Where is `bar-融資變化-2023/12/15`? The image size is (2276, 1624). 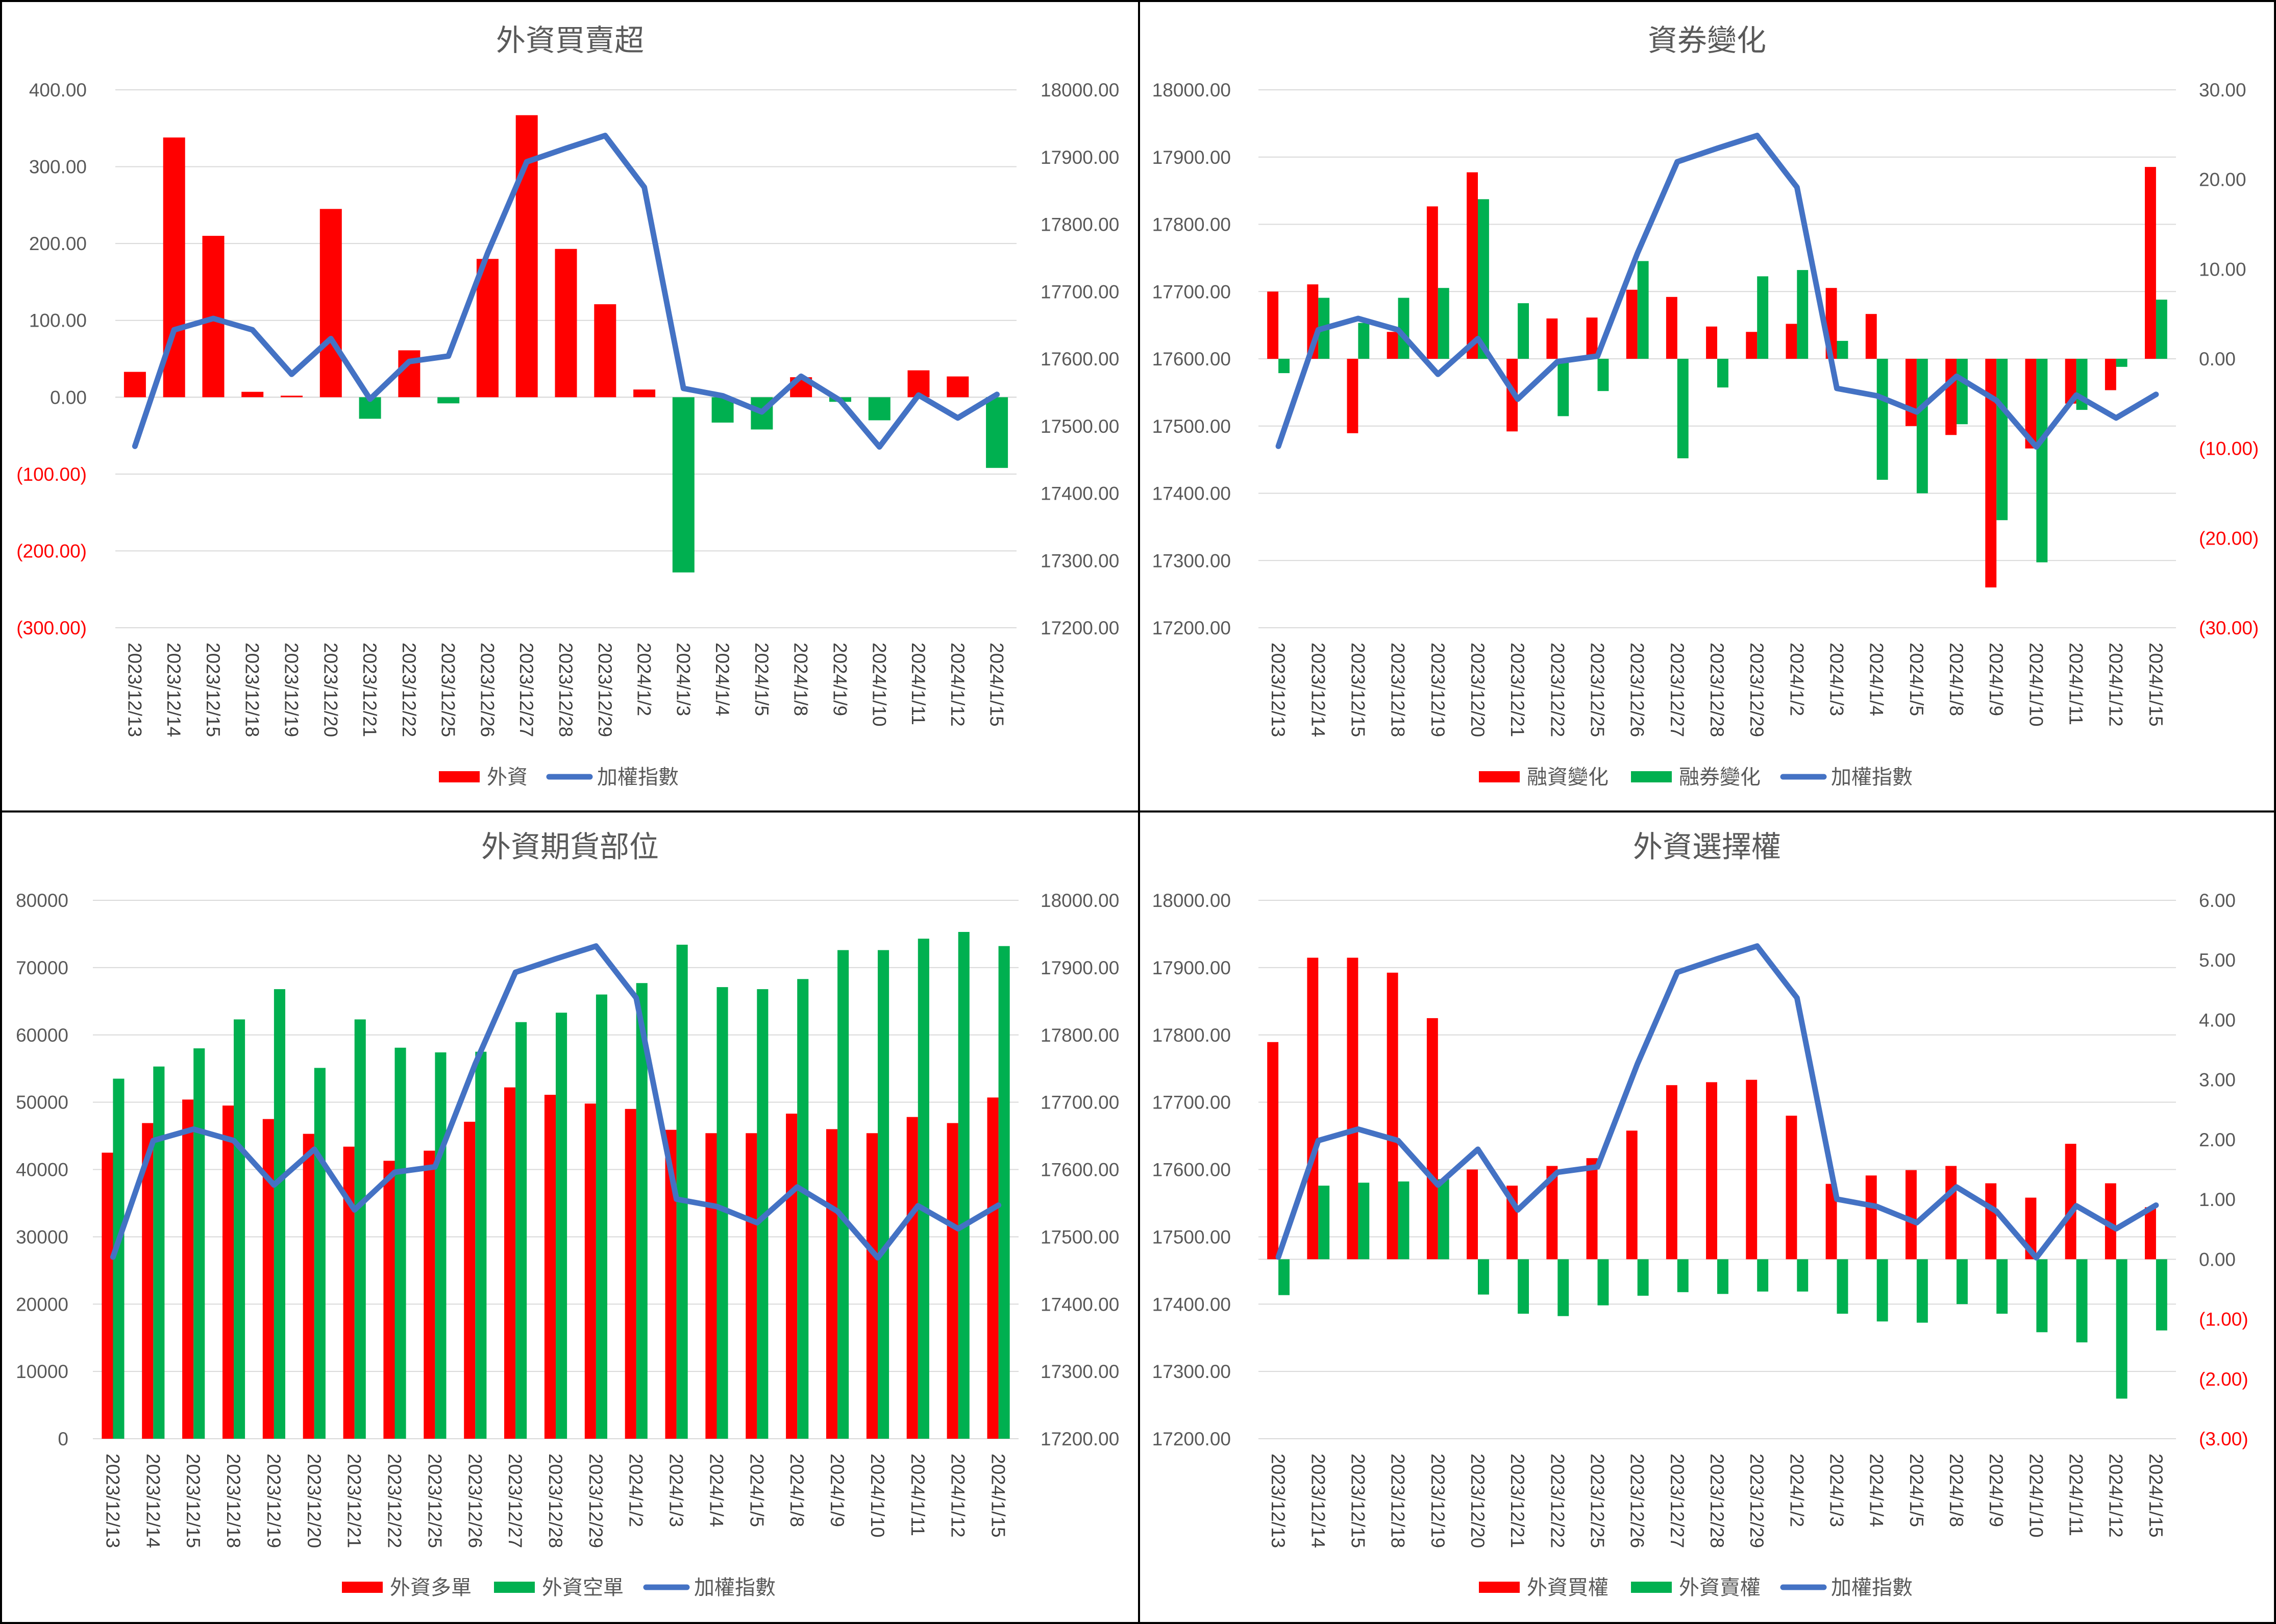 bar-融資變化-2023/12/15 is located at coordinates (1352, 396).